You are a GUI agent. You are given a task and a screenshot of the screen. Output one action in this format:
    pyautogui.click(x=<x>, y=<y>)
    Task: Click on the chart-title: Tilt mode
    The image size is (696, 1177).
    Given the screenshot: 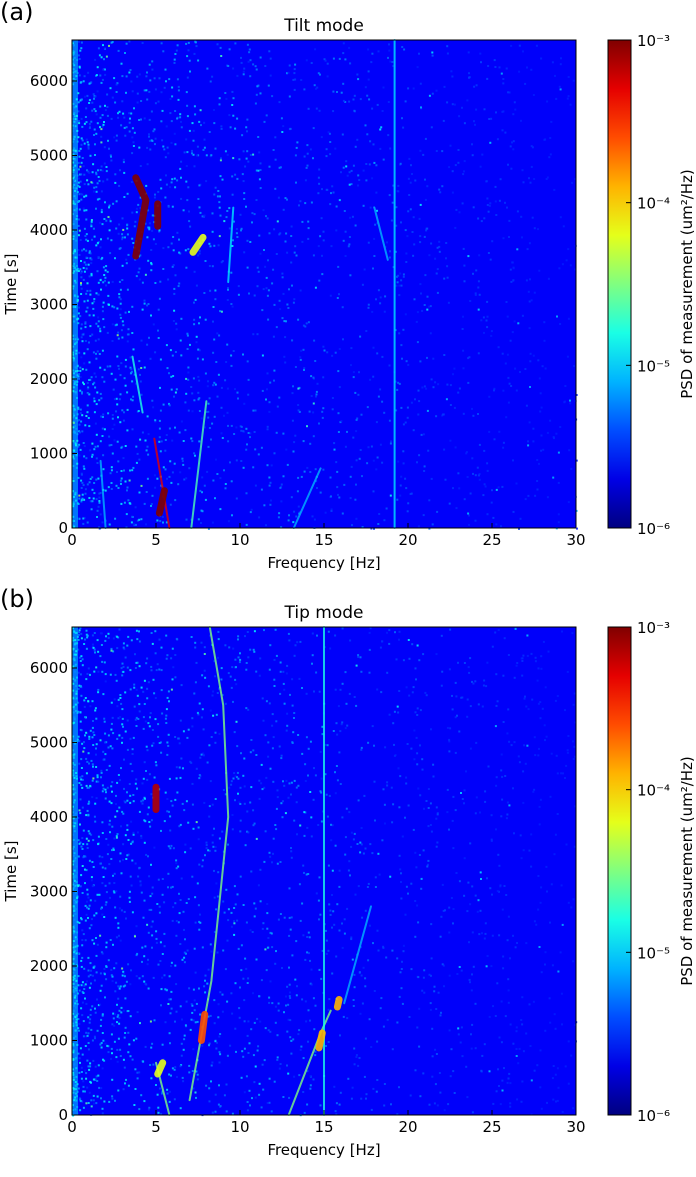 What is the action you would take?
    pyautogui.click(x=323, y=26)
    